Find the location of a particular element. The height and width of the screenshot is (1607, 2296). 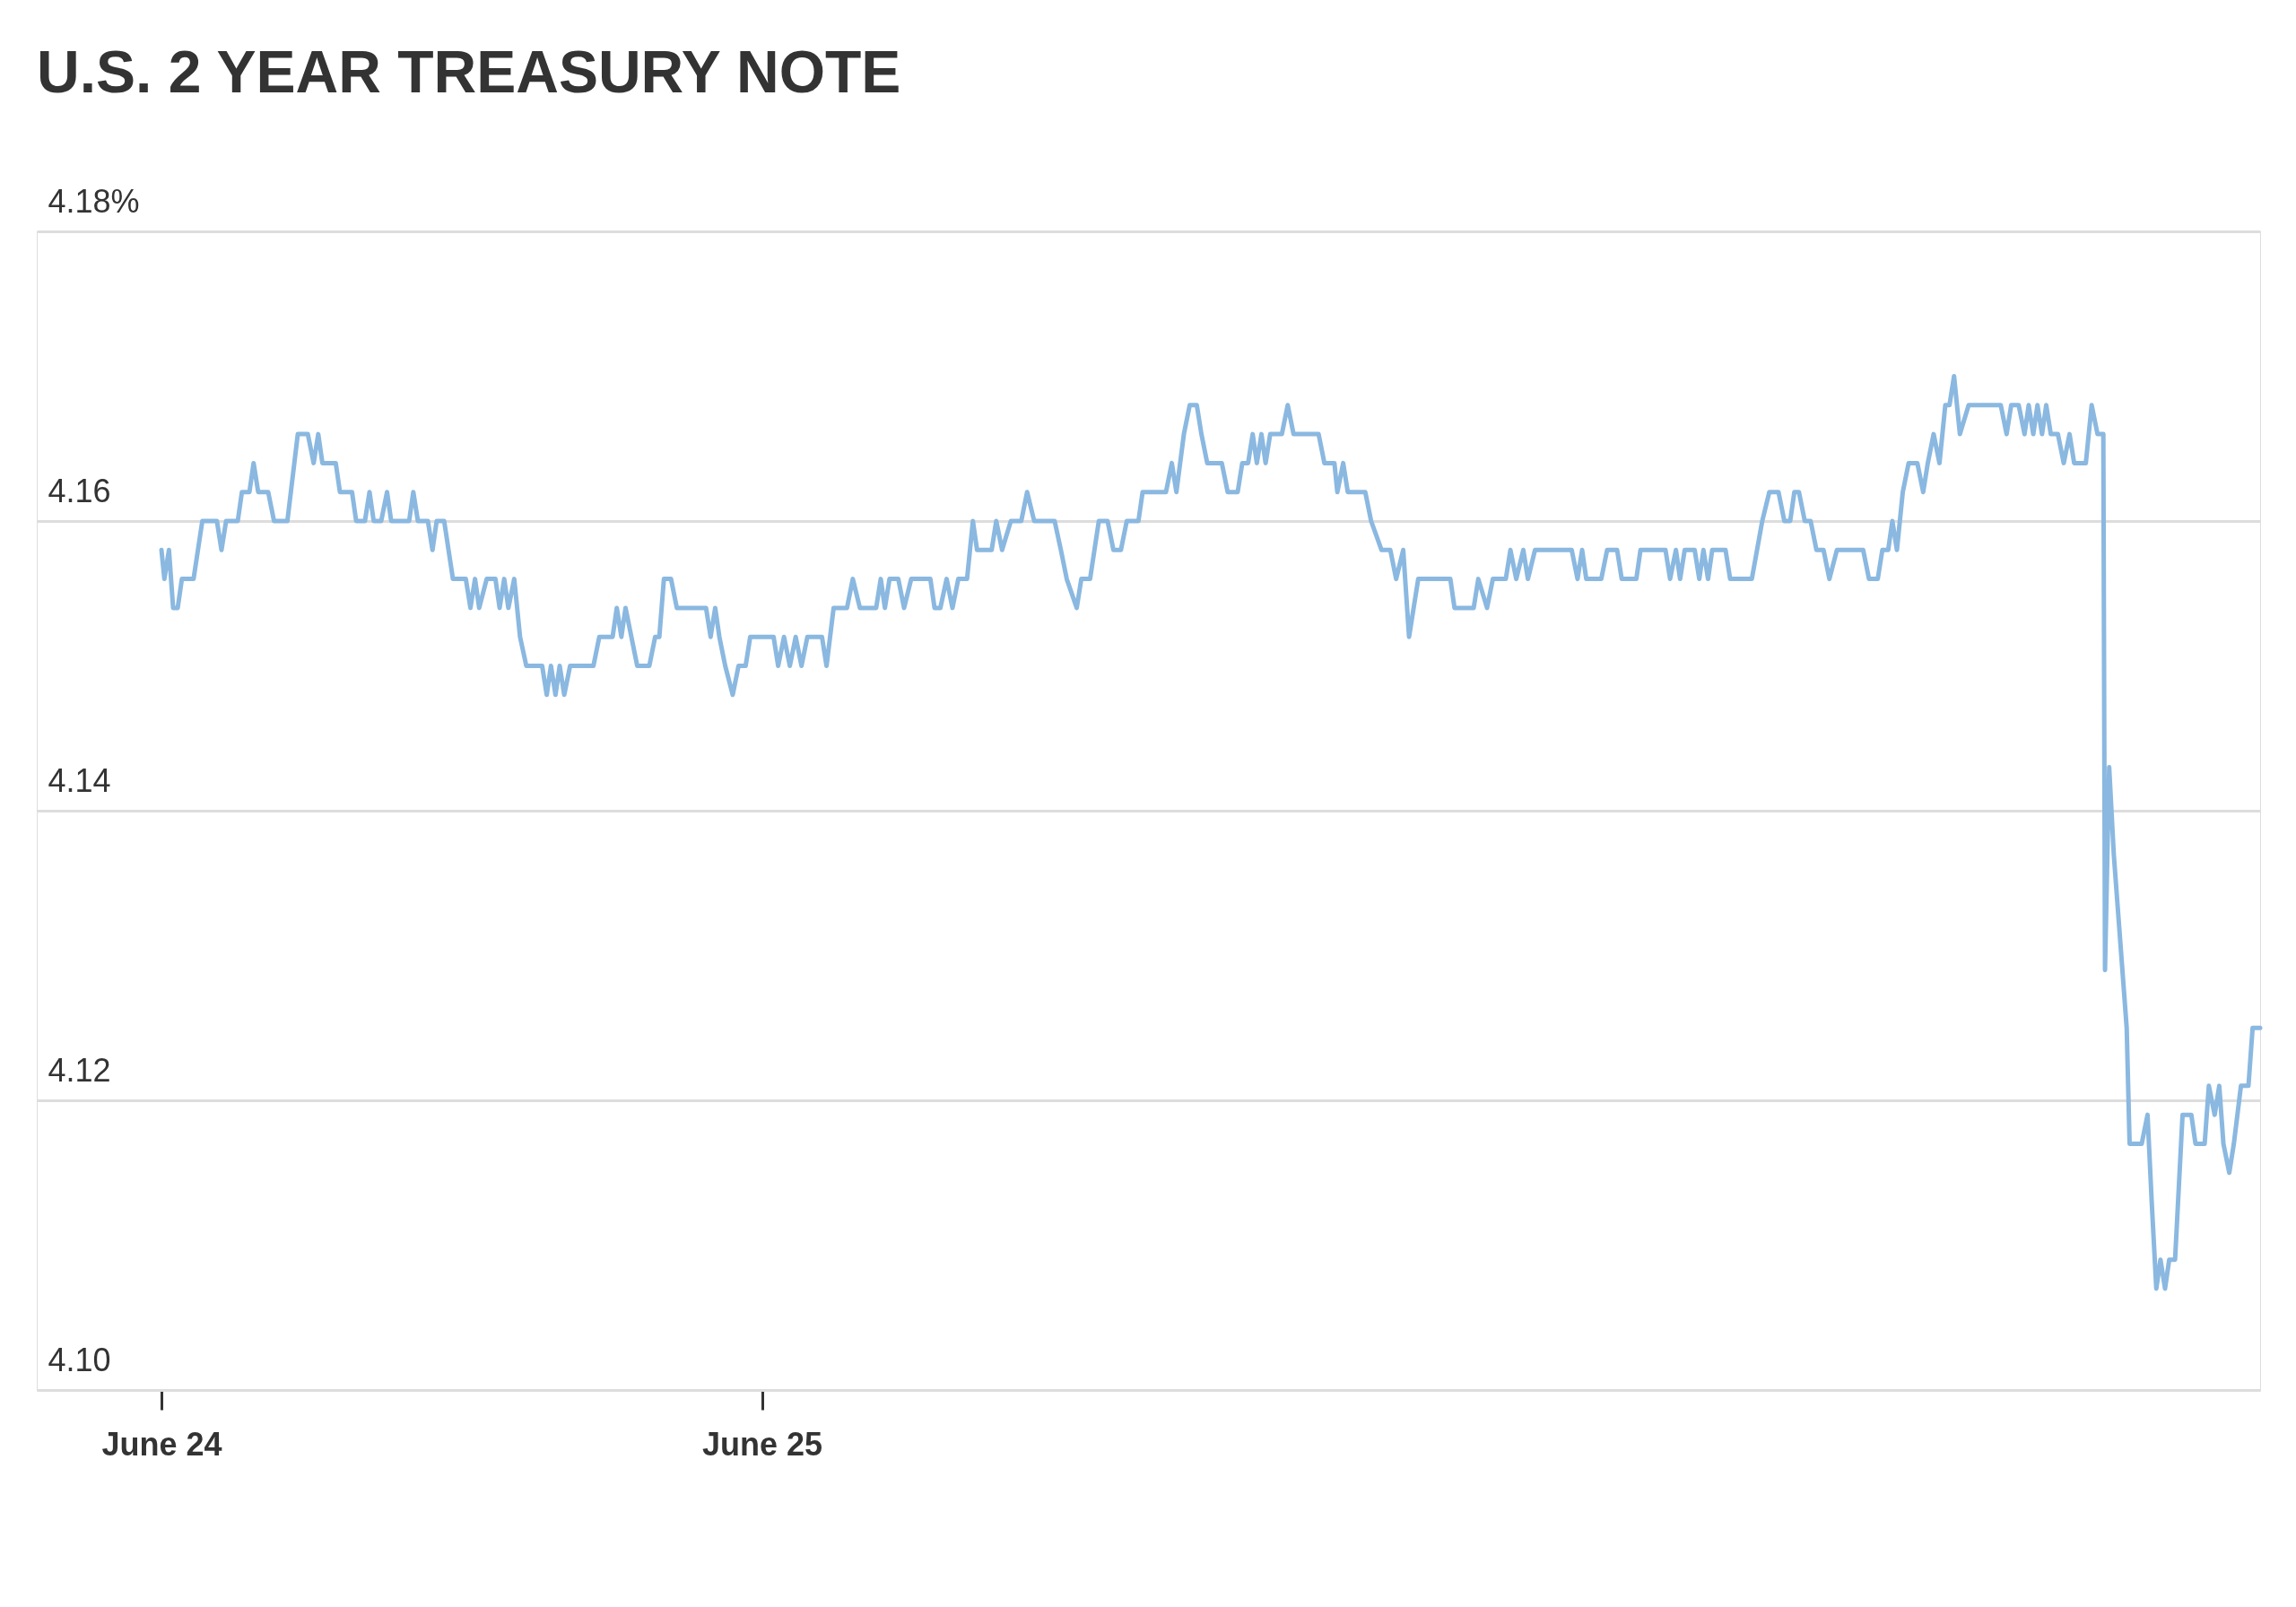

x-tick-label: June 25 is located at coordinates (762, 1444).